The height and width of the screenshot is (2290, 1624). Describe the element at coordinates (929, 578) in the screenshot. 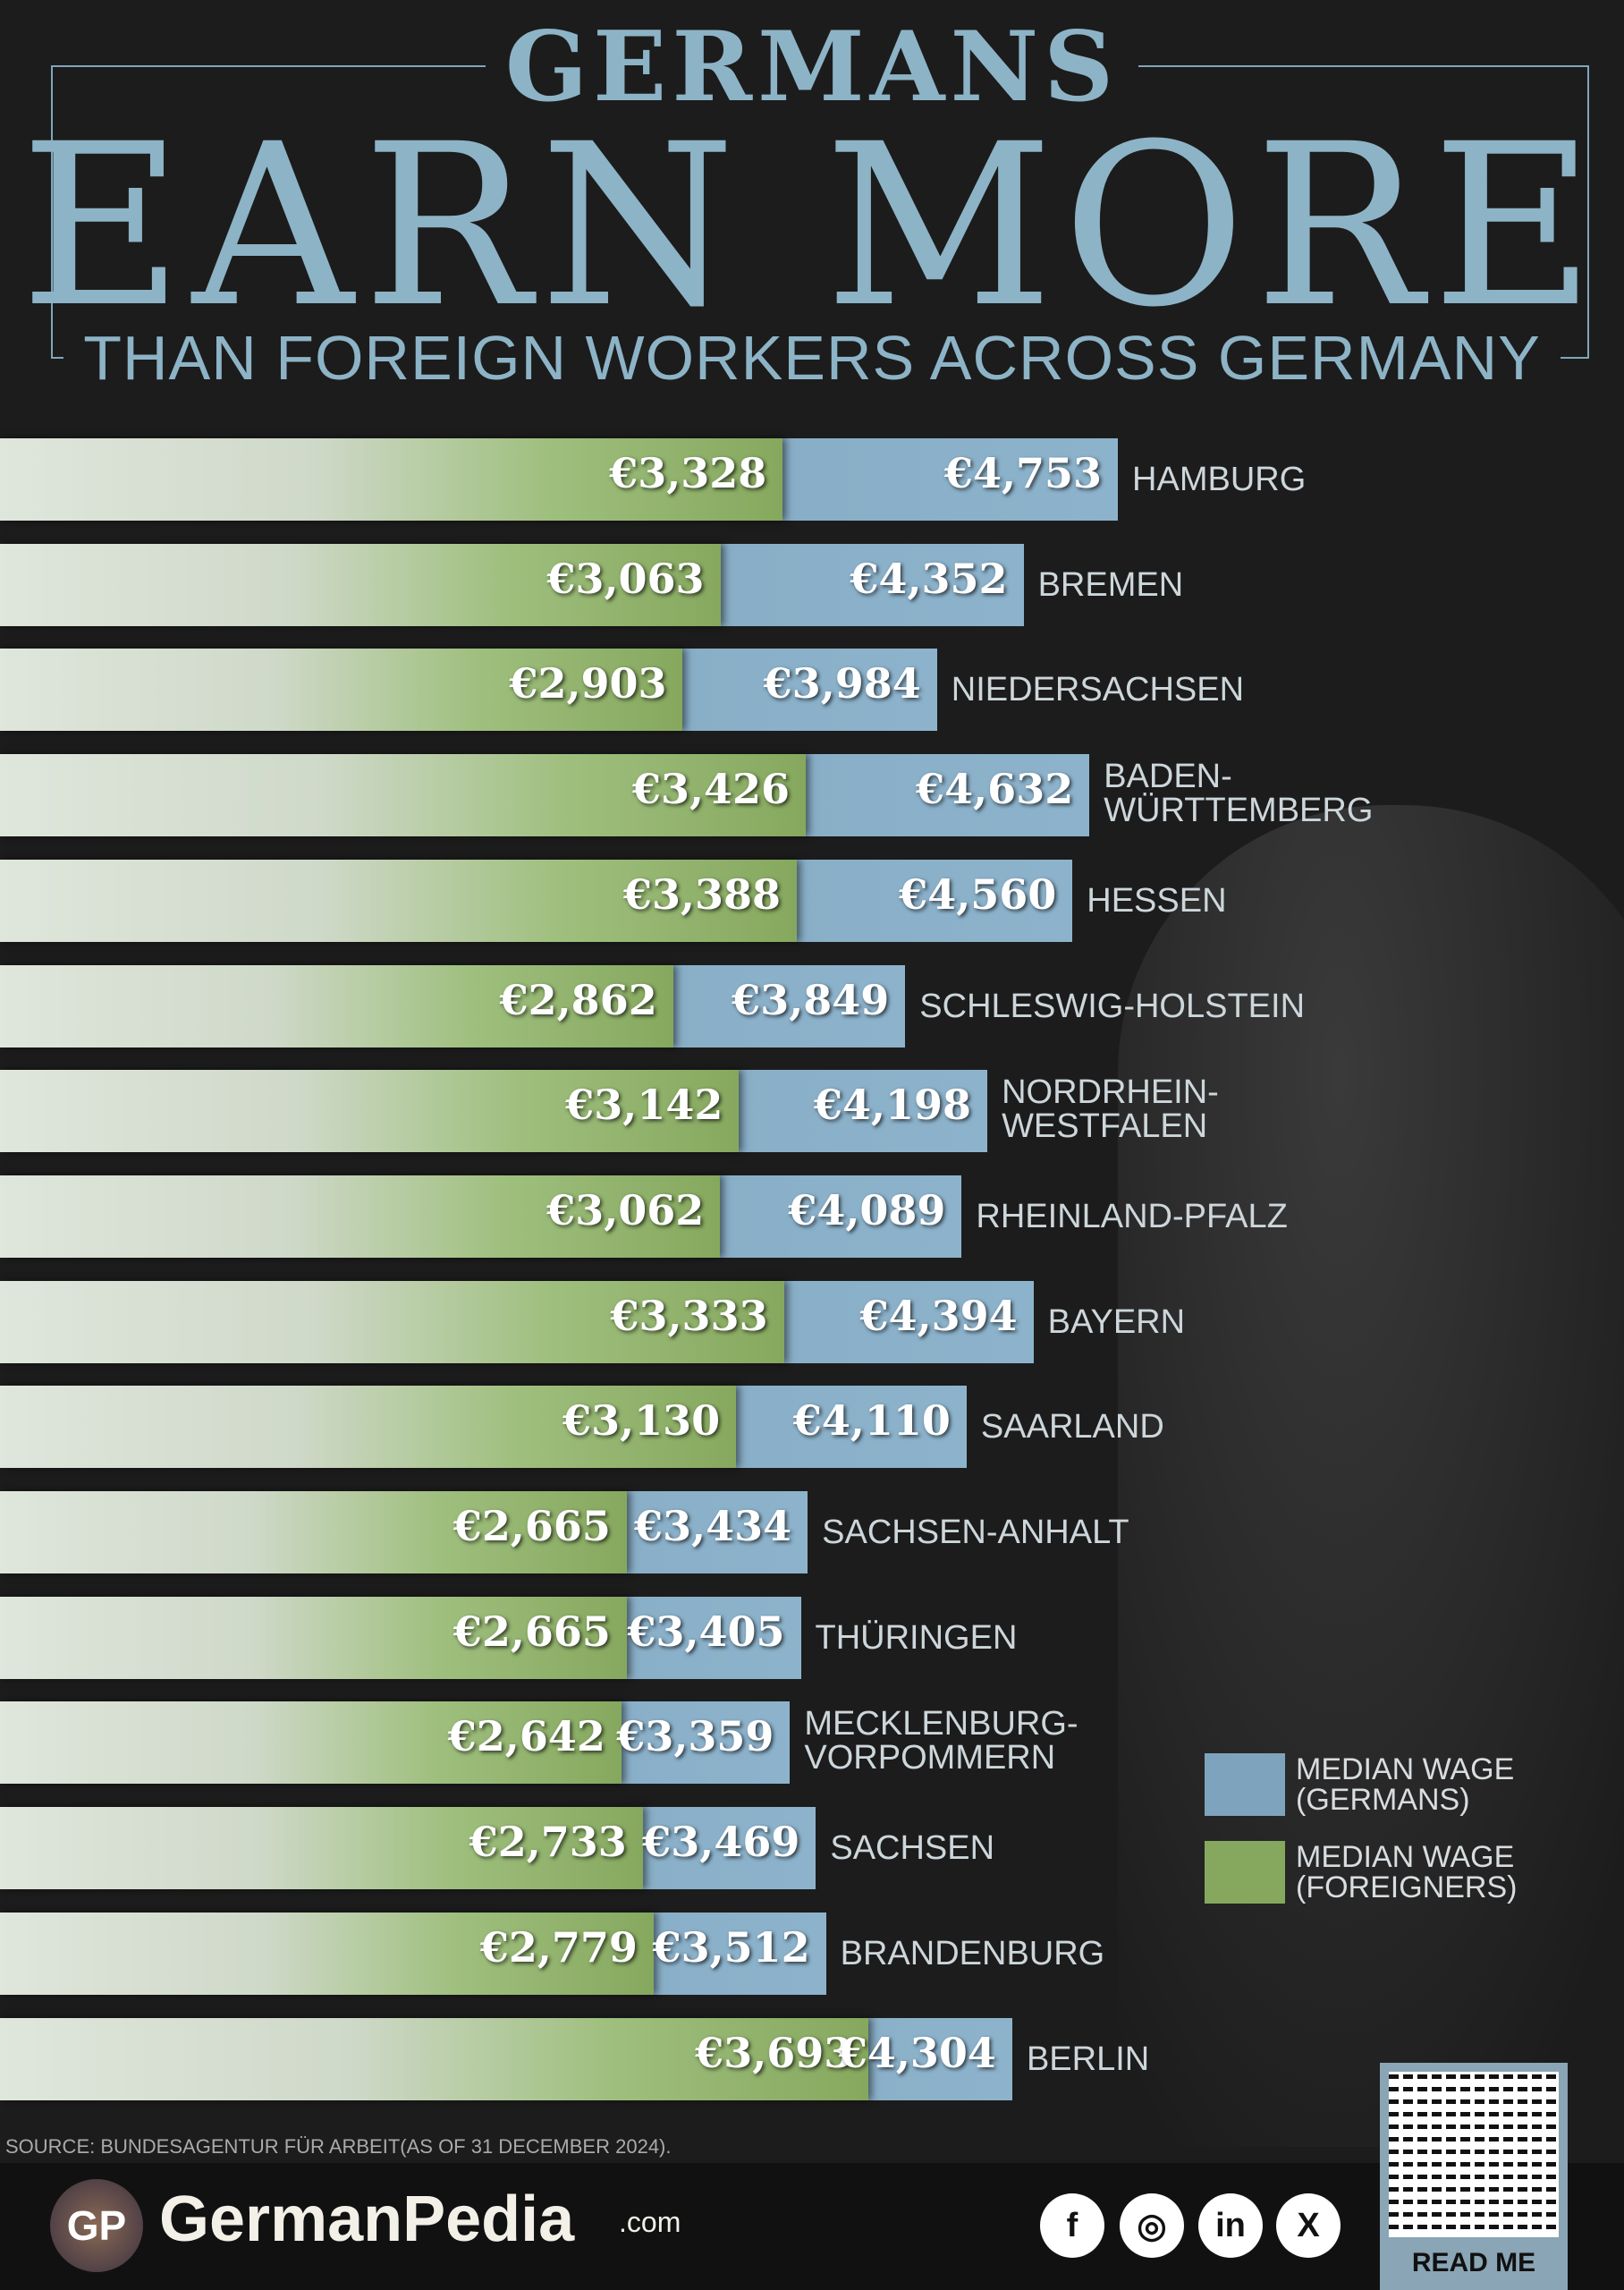

I see `value-label-germans: €4,352` at that location.